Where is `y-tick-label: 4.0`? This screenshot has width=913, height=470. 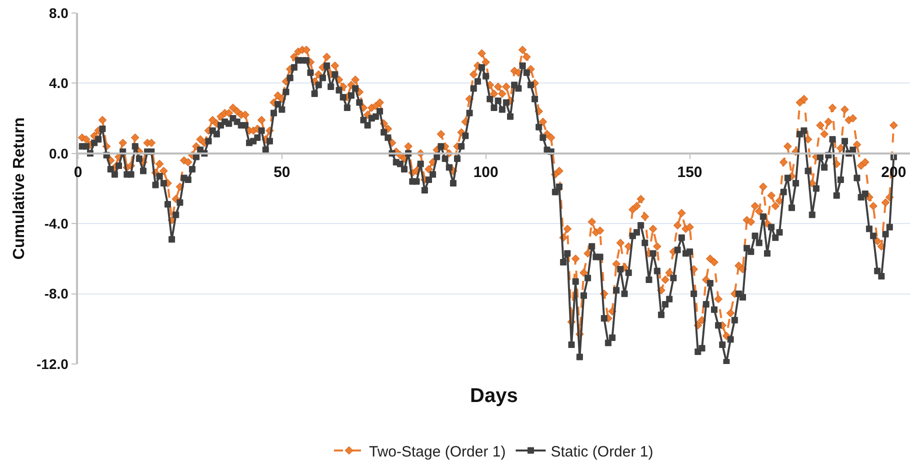 y-tick-label: 4.0 is located at coordinates (58, 83).